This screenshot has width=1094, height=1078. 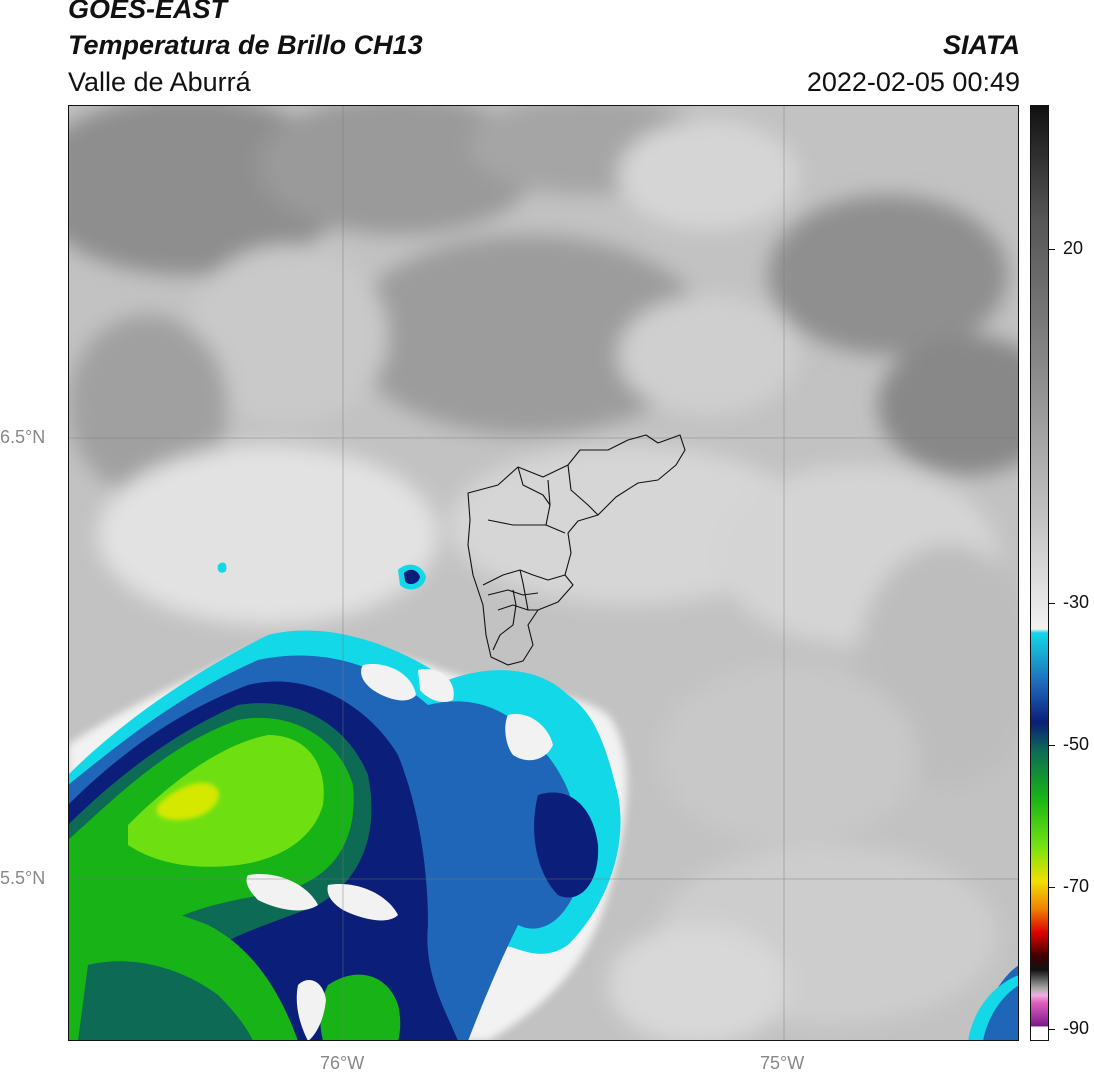 I want to click on colorbar-label: -70, so click(x=1076, y=886).